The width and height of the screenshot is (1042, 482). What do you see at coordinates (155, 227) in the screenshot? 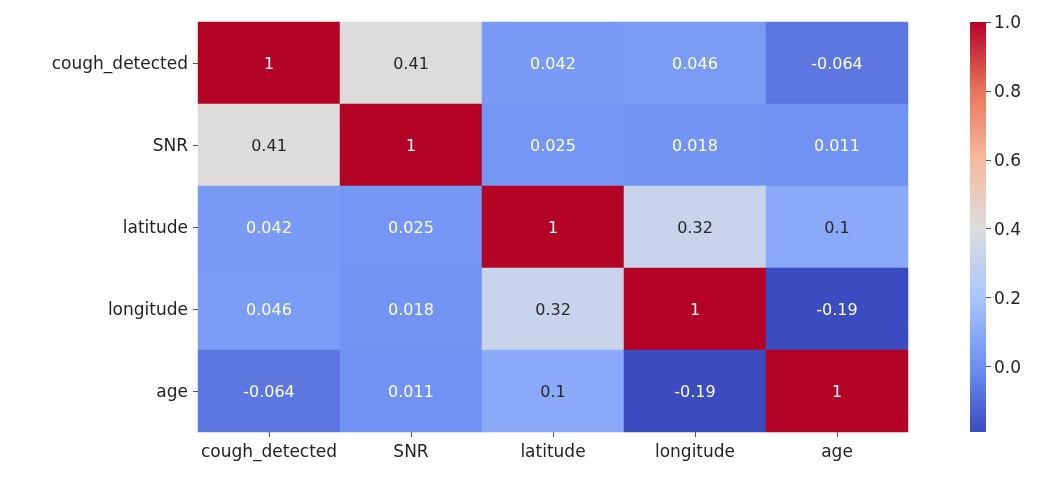
I see `y-tick-label: latitude` at bounding box center [155, 227].